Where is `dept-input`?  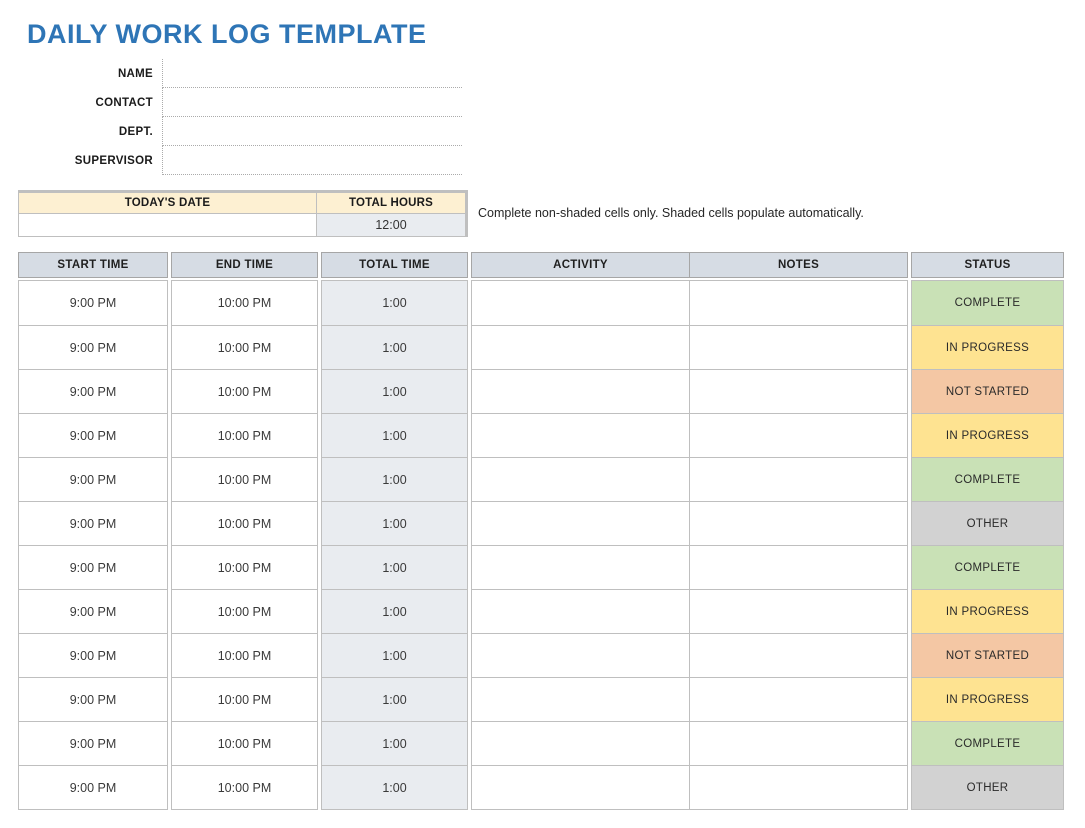
dept-input is located at coordinates (312, 131).